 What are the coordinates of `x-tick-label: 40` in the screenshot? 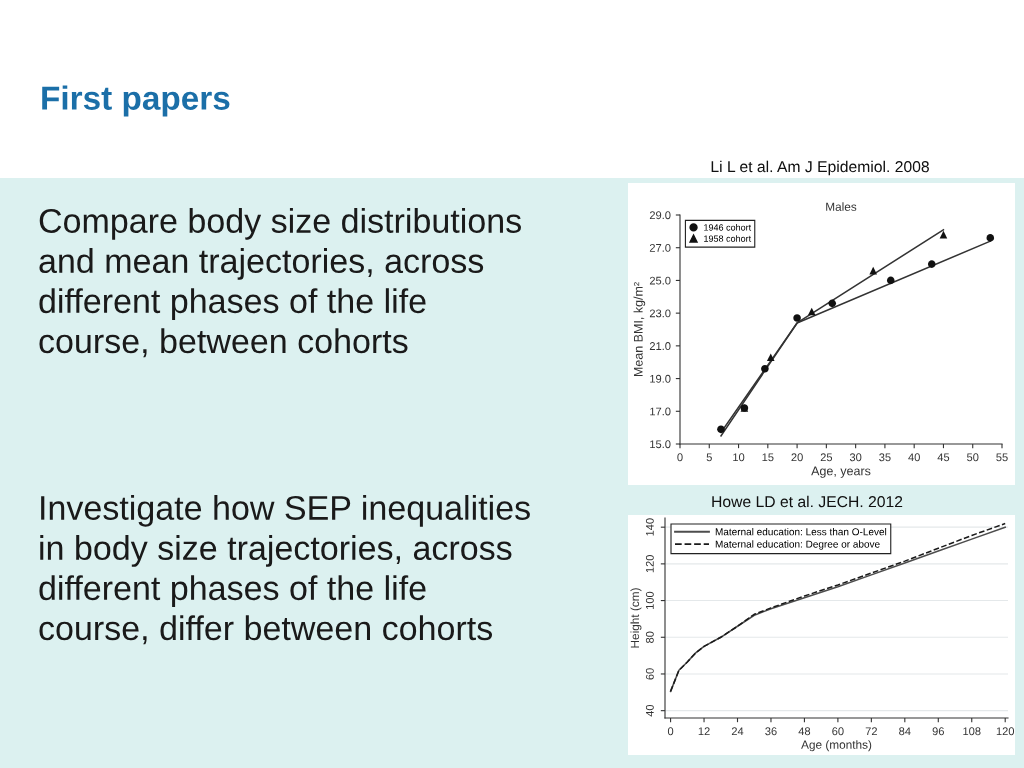 It's located at (914, 457).